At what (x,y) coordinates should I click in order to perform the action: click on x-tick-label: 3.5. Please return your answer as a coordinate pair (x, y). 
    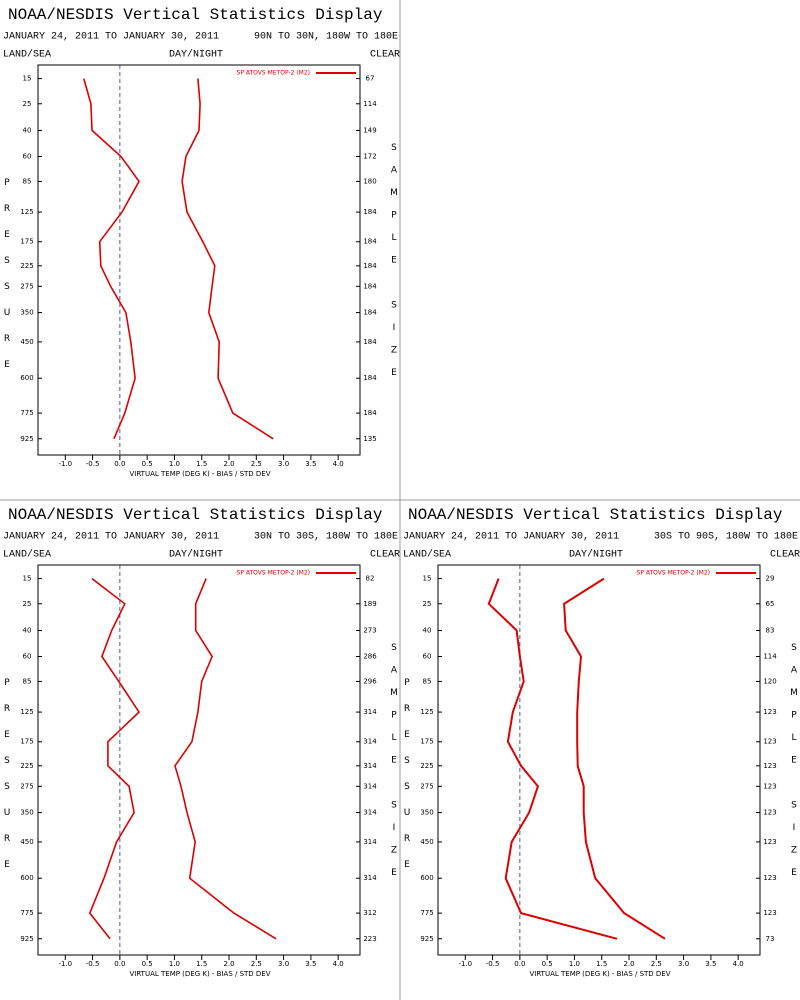
    Looking at the image, I should click on (310, 464).